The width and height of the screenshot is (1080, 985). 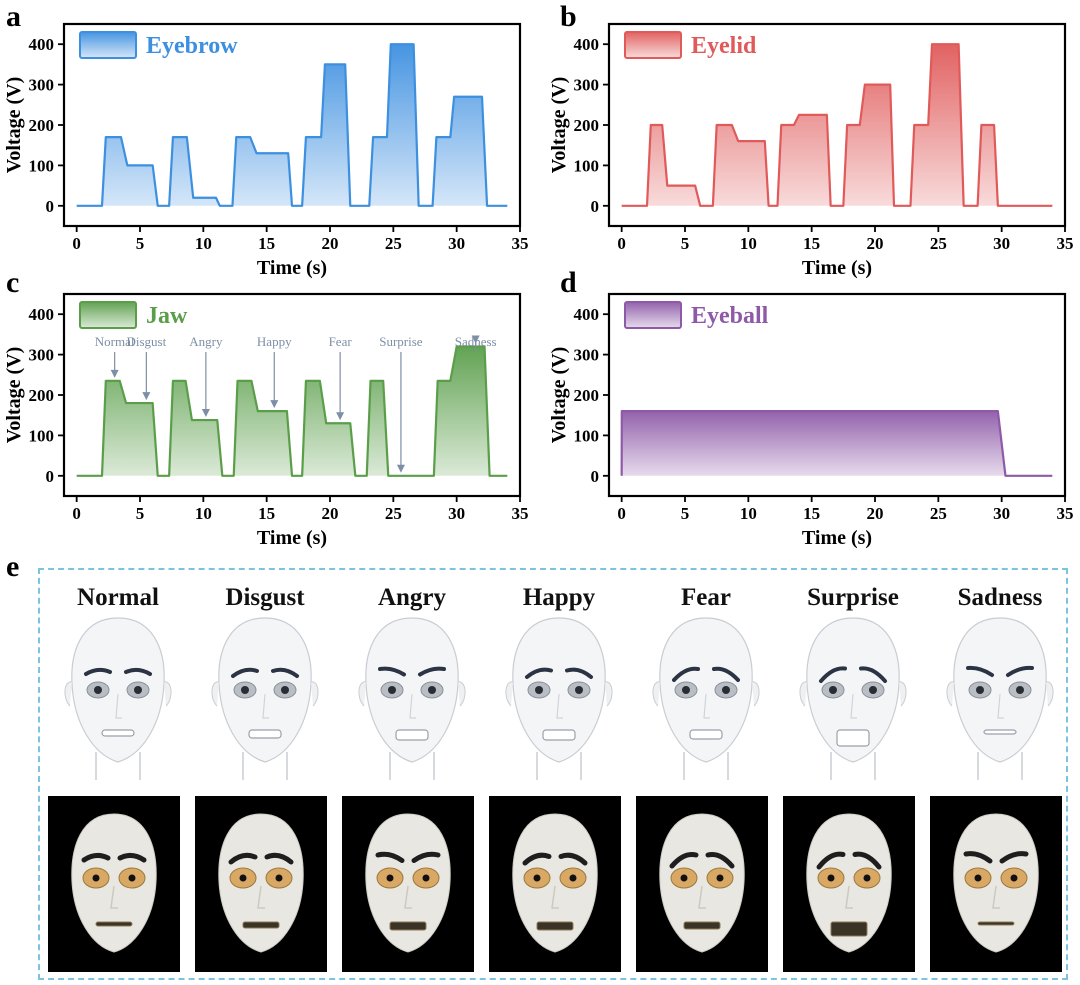 What do you see at coordinates (13, 16) in the screenshot?
I see `panel-label-a: a` at bounding box center [13, 16].